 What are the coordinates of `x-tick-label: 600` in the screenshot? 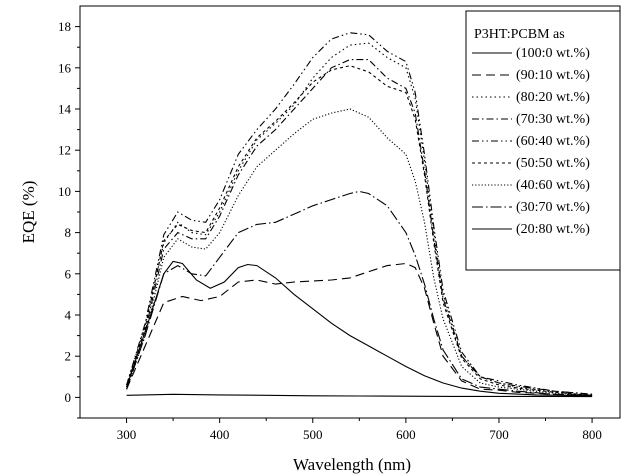 It's located at (406, 434).